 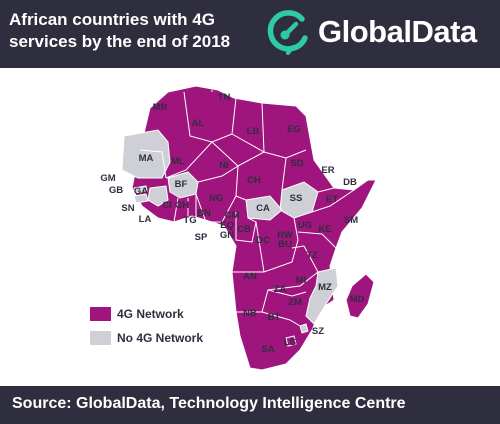 I want to click on globaldata-logo: GlobalData, so click(x=378, y=34).